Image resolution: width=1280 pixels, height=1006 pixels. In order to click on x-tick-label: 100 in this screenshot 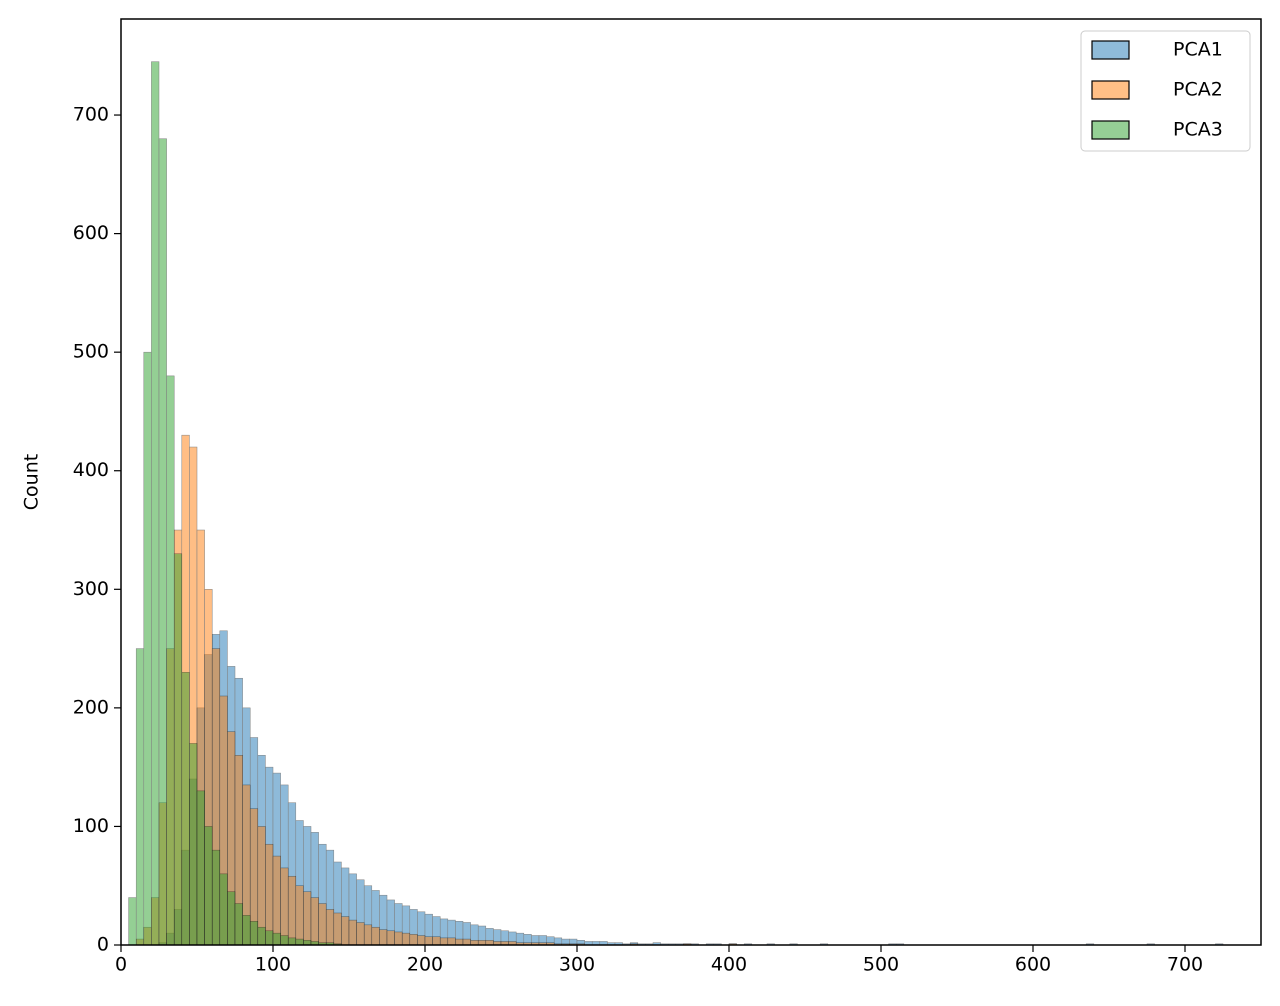, I will do `click(273, 965)`.